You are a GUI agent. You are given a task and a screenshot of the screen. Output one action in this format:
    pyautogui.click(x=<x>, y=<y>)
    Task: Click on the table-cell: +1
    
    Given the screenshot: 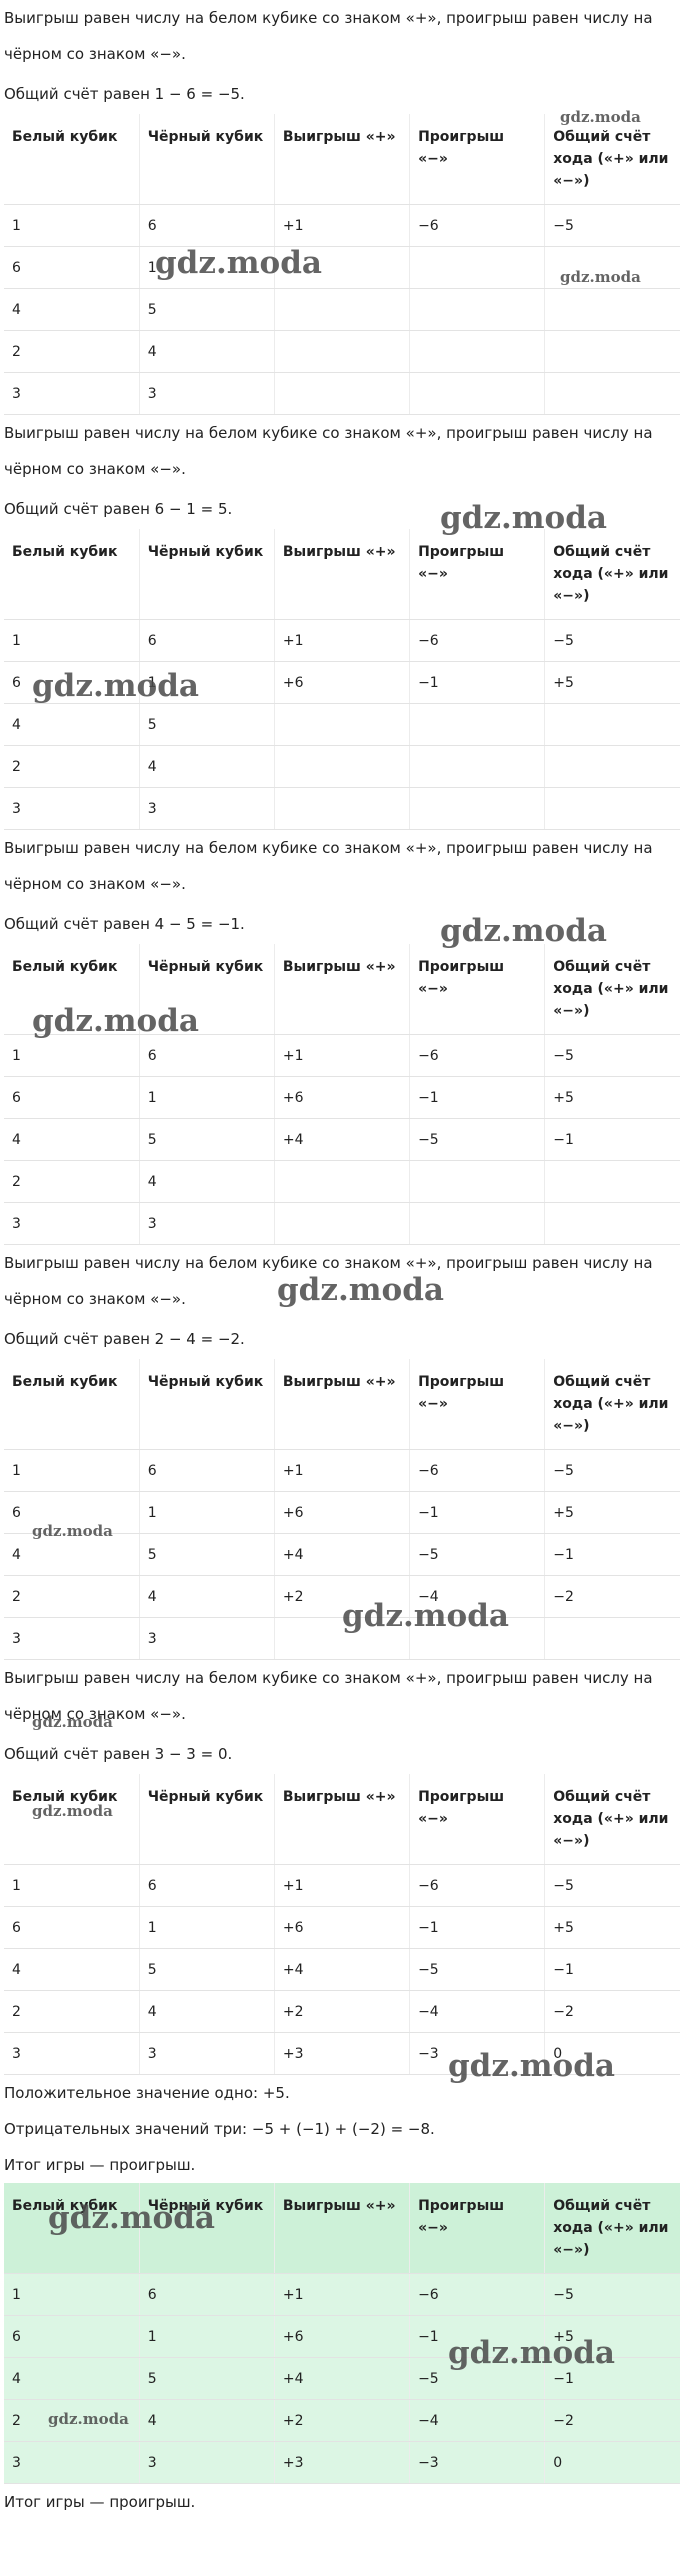 What is the action you would take?
    pyautogui.click(x=342, y=1055)
    